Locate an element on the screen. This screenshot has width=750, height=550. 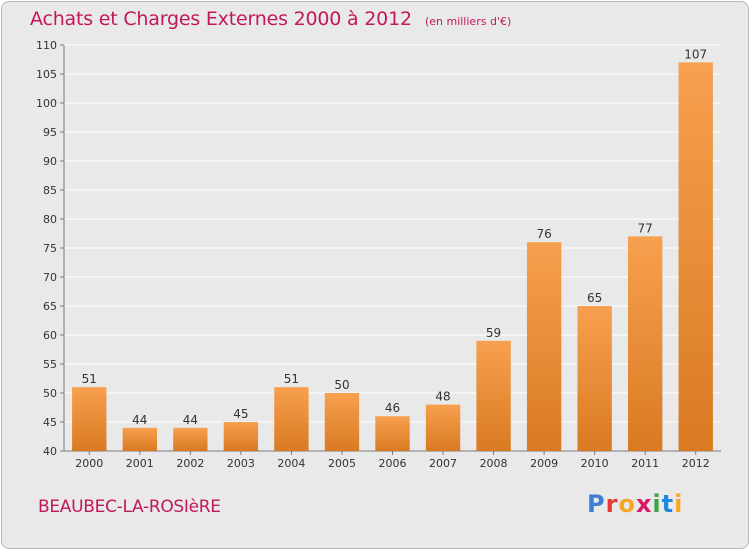
x-tick-label: 2010 is located at coordinates (595, 463).